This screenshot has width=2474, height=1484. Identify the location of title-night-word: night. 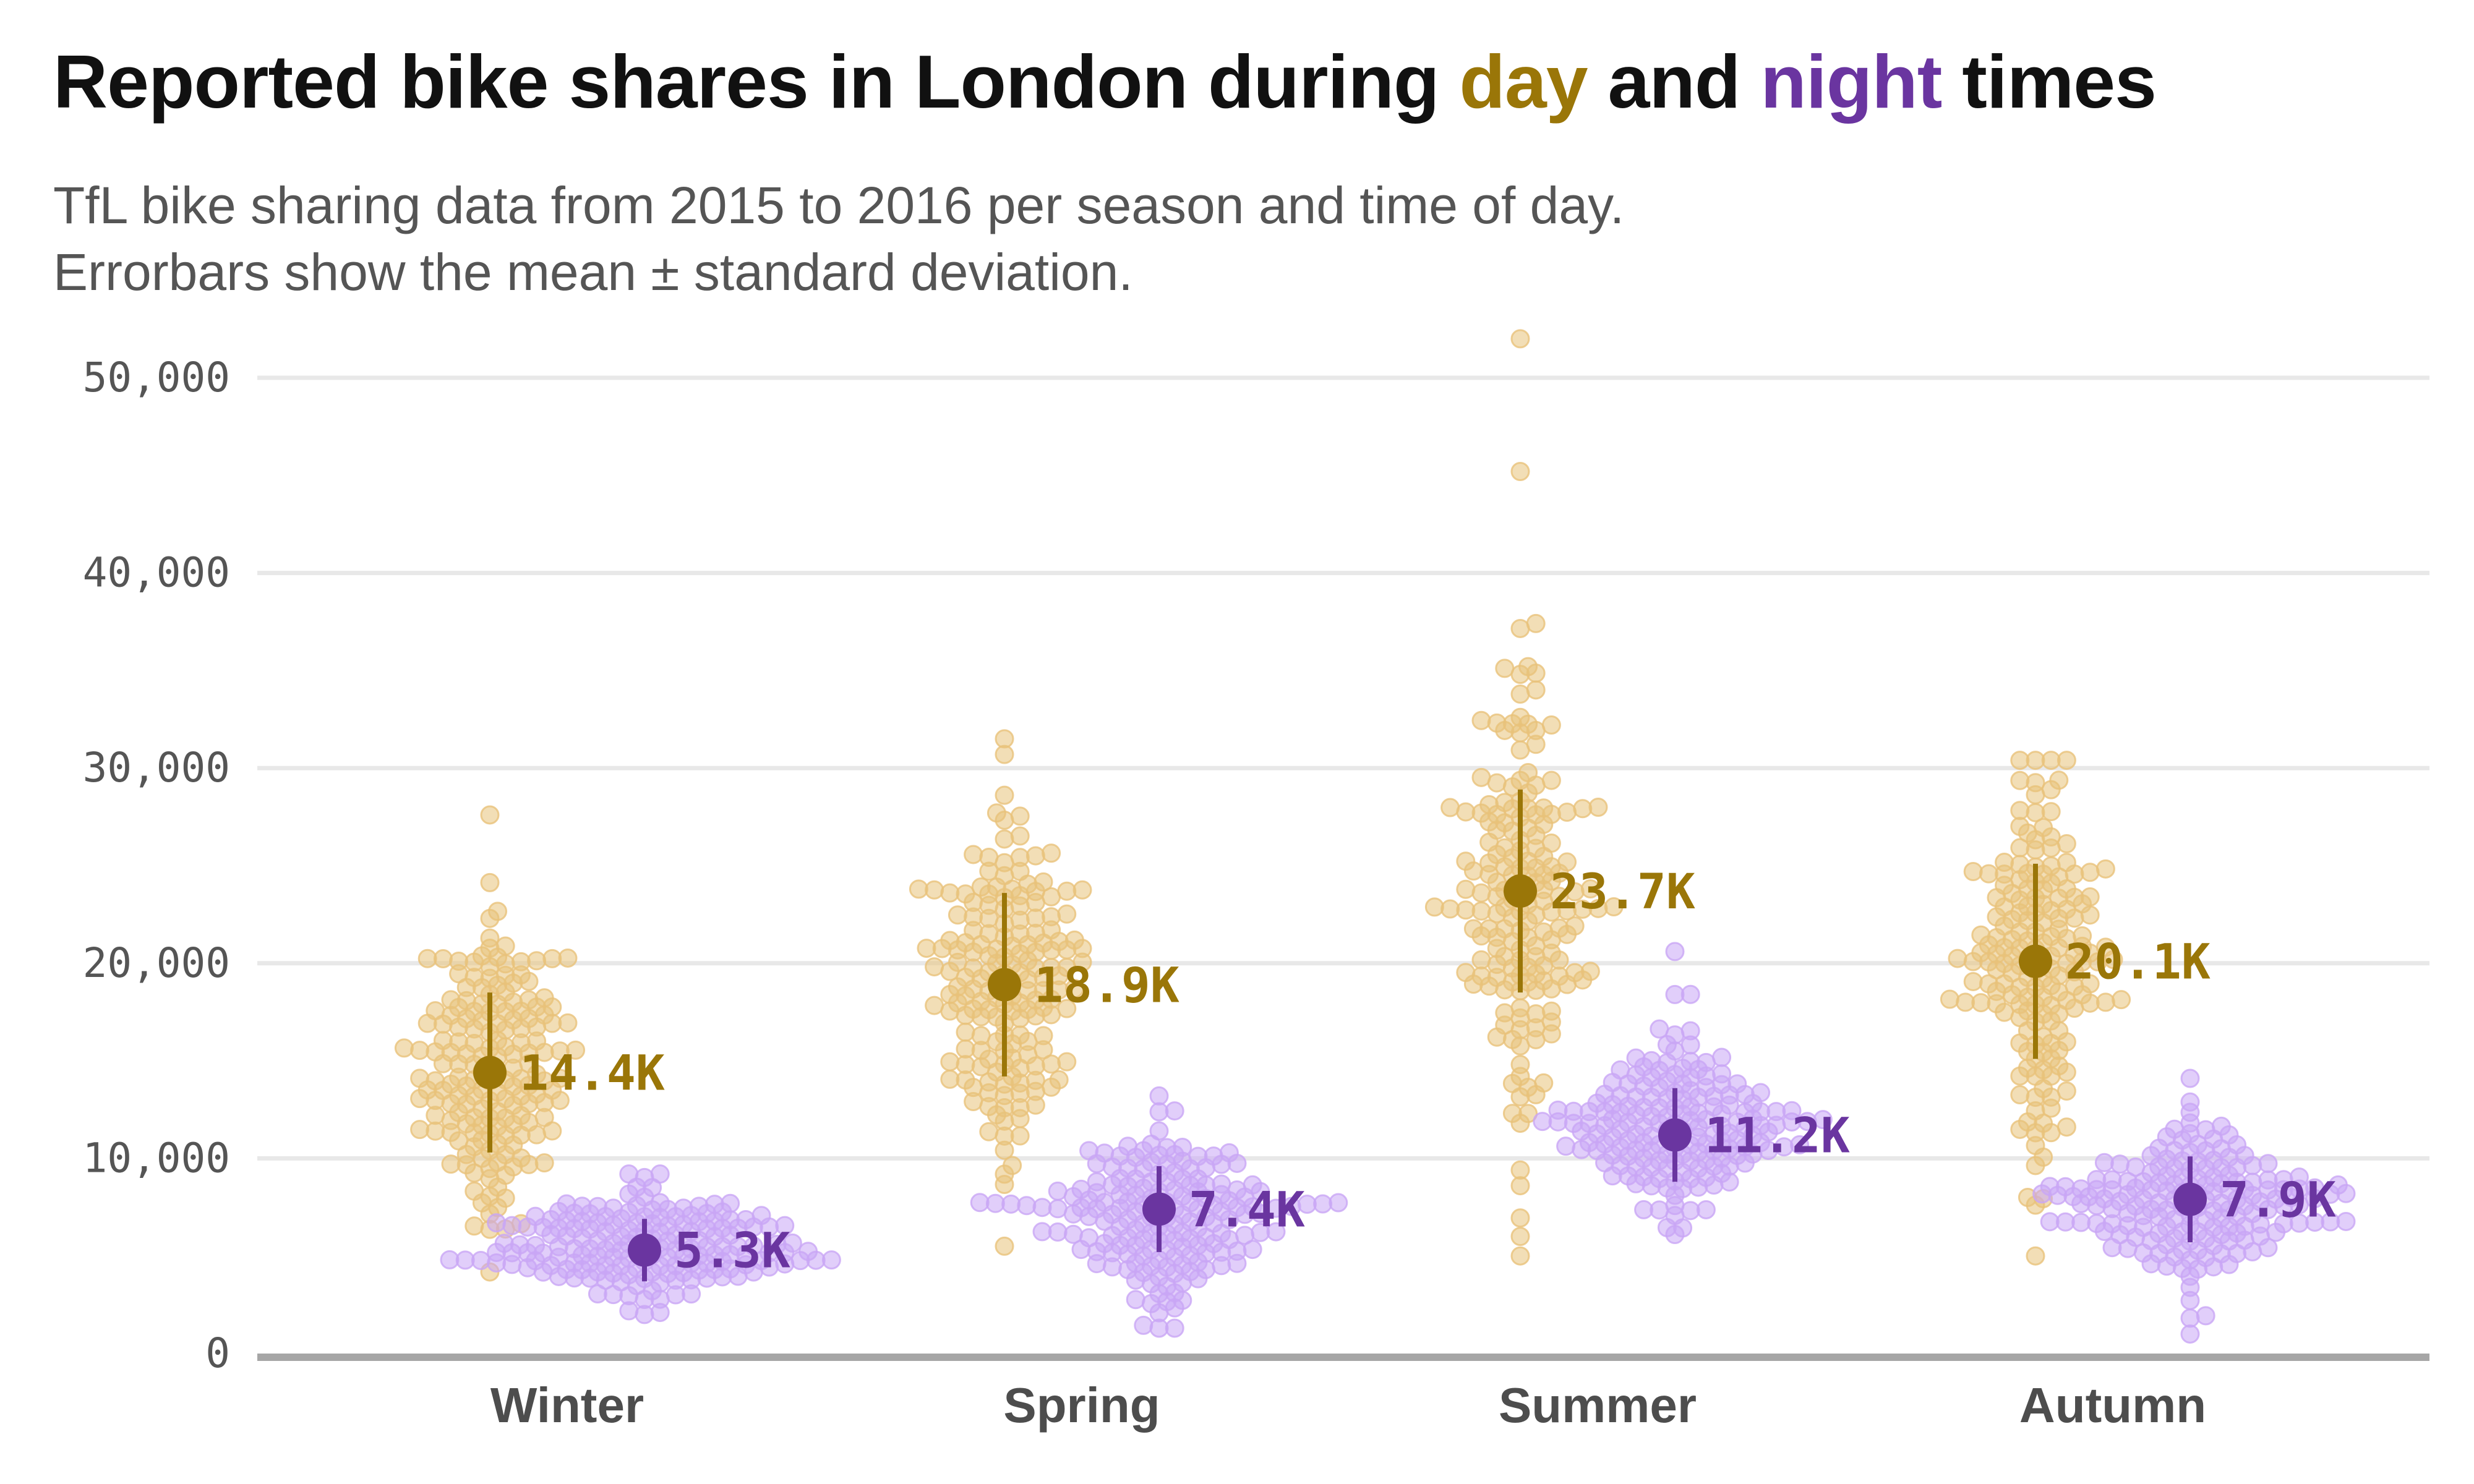
(1851, 82).